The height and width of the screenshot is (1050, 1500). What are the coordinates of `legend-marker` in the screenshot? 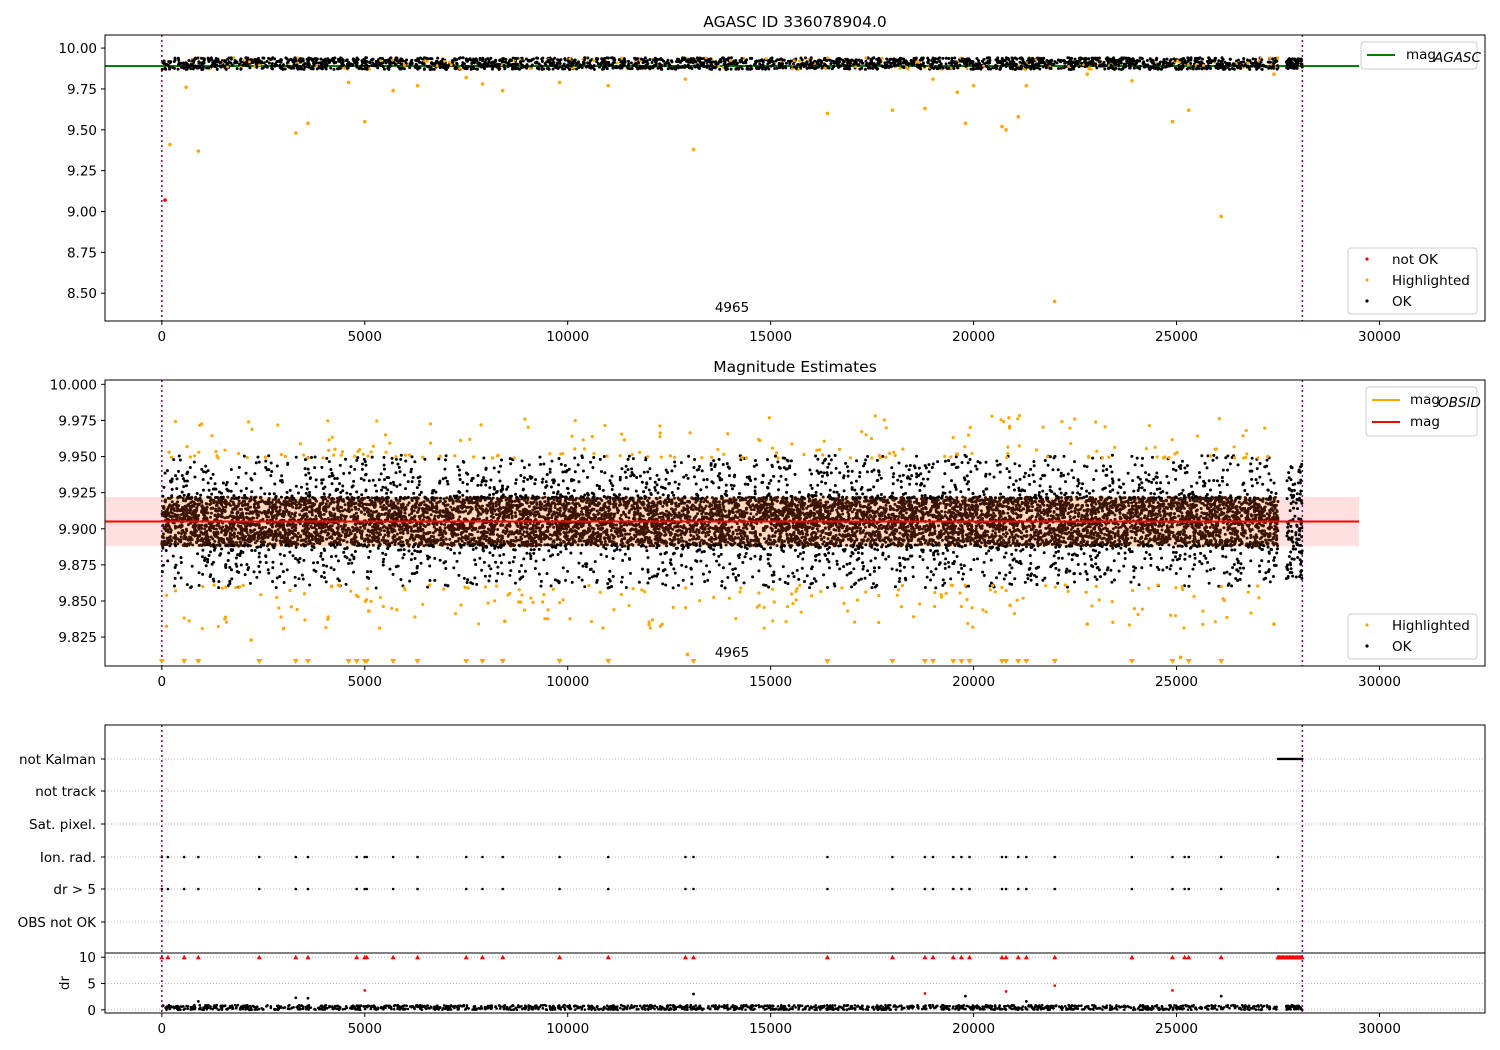 It's located at (1367, 301).